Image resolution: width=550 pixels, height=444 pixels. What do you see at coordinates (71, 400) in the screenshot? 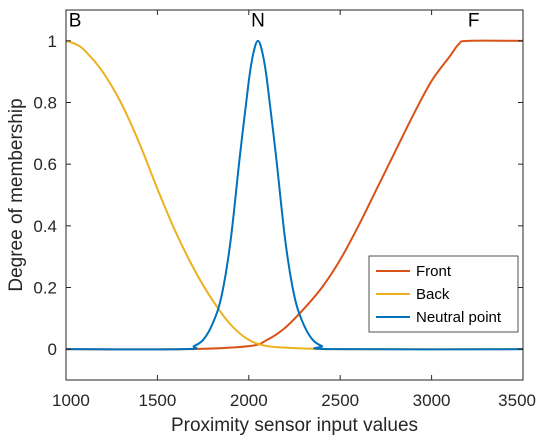
I see `x-tick-label: 1000` at bounding box center [71, 400].